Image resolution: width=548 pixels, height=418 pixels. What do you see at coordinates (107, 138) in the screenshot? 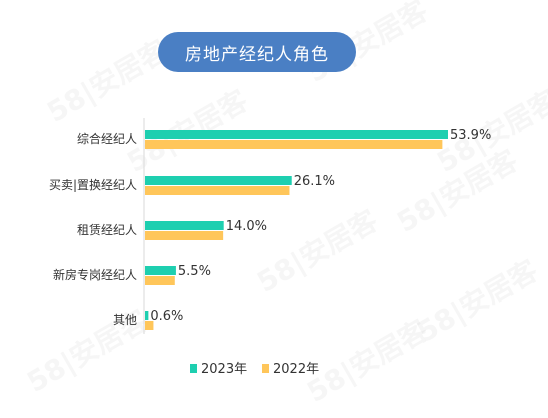
I see `category-label: 综合经纪人` at bounding box center [107, 138].